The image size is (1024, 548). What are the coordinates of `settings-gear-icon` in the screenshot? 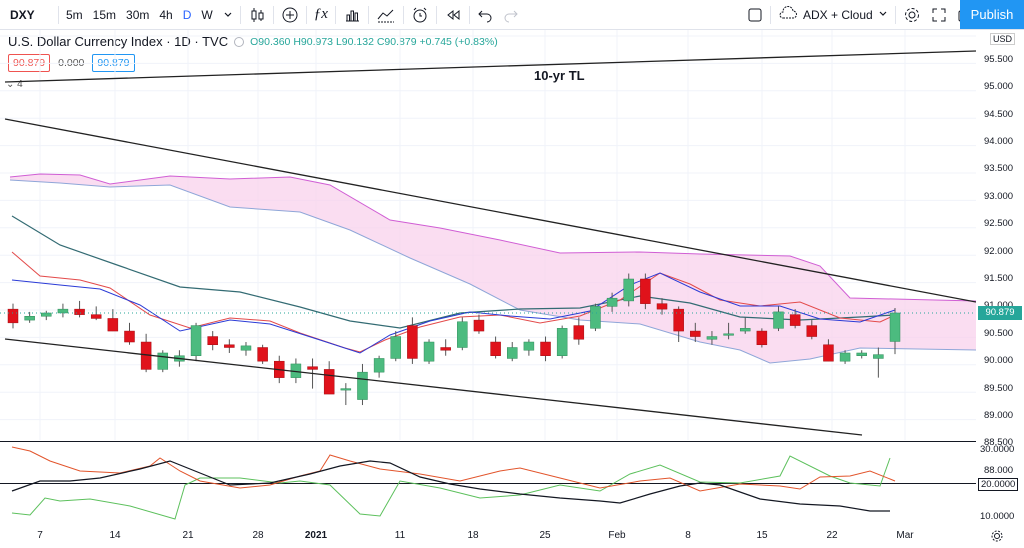 It's located at (997, 538).